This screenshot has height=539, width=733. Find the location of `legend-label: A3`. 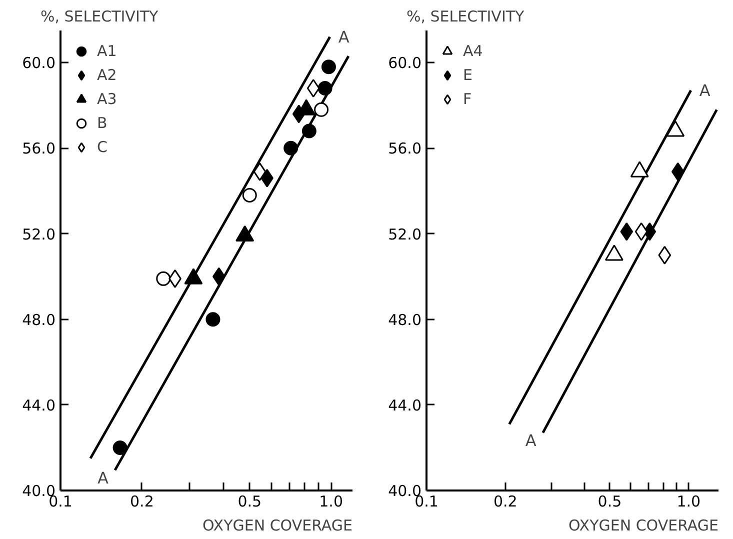

legend-label: A3 is located at coordinates (107, 99).